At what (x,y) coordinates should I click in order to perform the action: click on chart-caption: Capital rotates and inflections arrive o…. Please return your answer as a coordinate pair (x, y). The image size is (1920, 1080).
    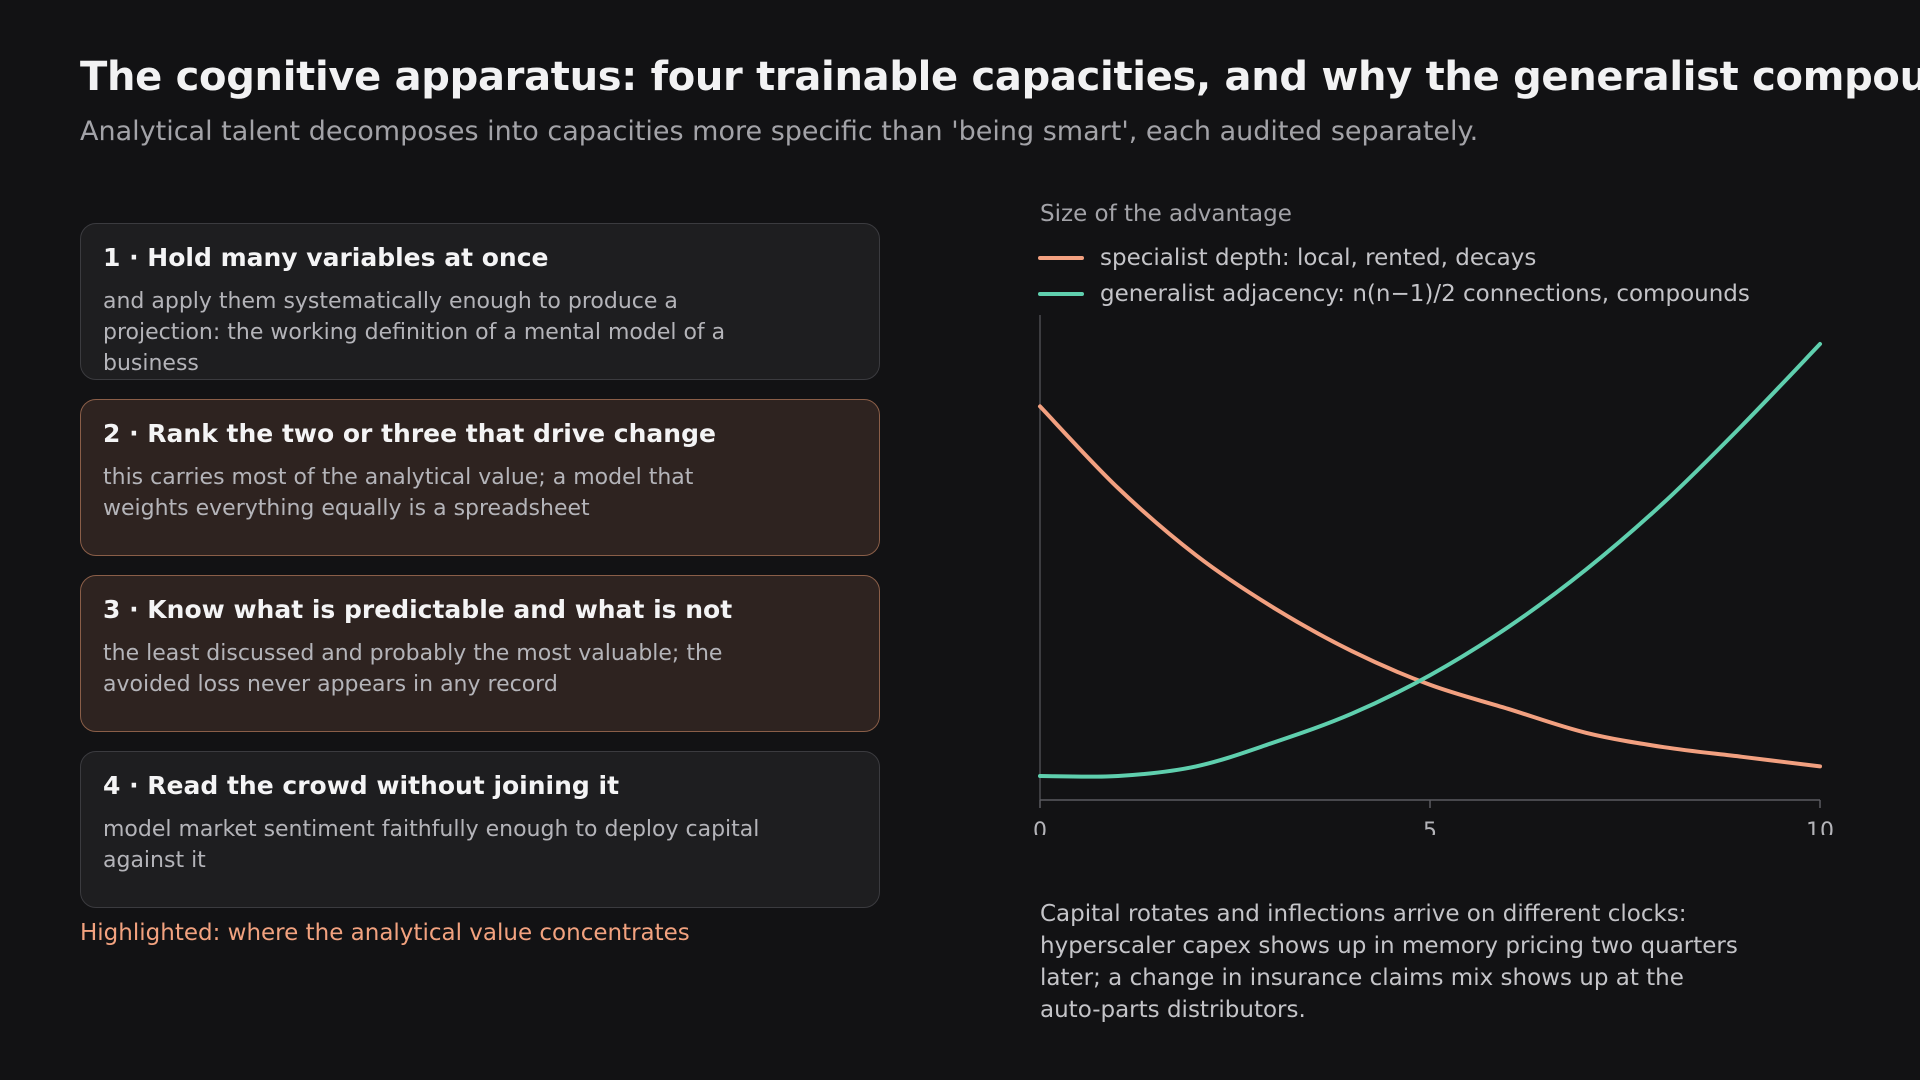
    Looking at the image, I should click on (1389, 962).